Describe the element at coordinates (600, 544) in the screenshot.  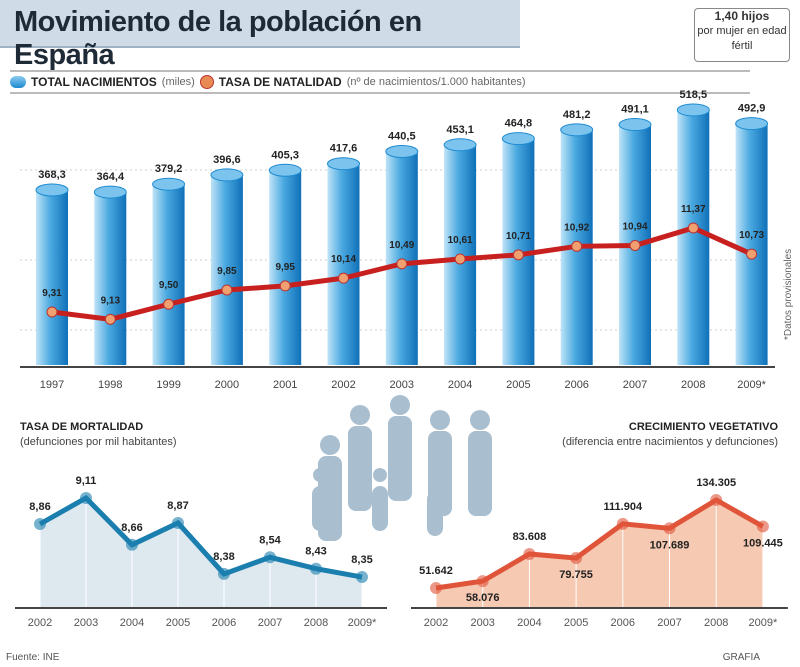
I see `growth-line` at that location.